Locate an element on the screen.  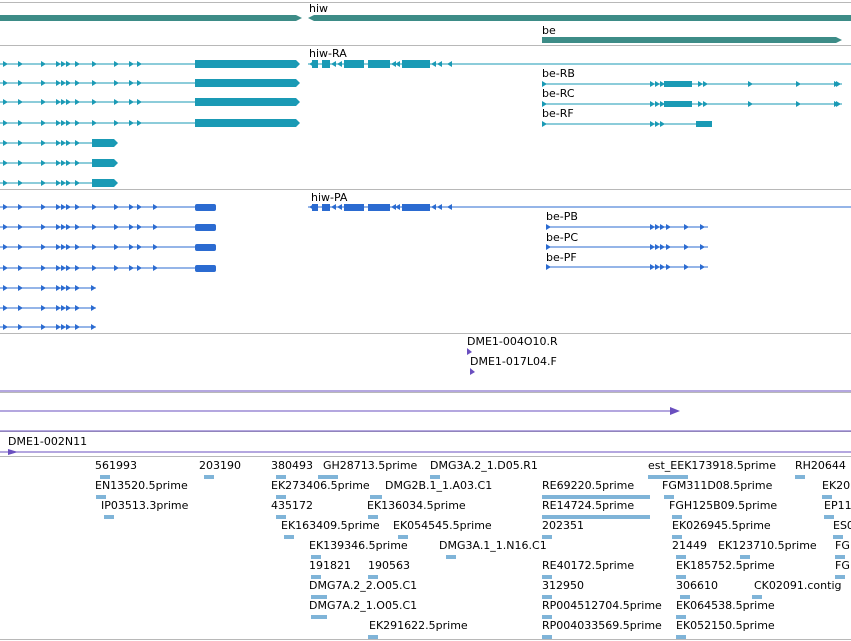
gene-hiw-bar is located at coordinates (582, 18).